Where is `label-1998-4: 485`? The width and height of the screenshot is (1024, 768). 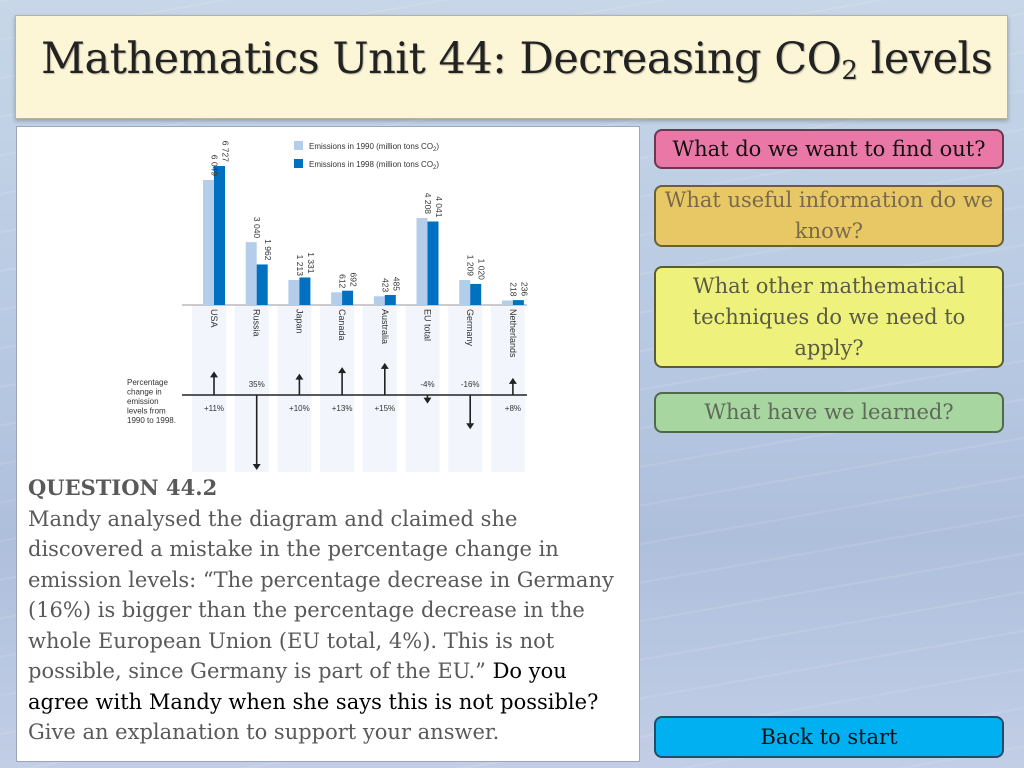 label-1998-4: 485 is located at coordinates (396, 284).